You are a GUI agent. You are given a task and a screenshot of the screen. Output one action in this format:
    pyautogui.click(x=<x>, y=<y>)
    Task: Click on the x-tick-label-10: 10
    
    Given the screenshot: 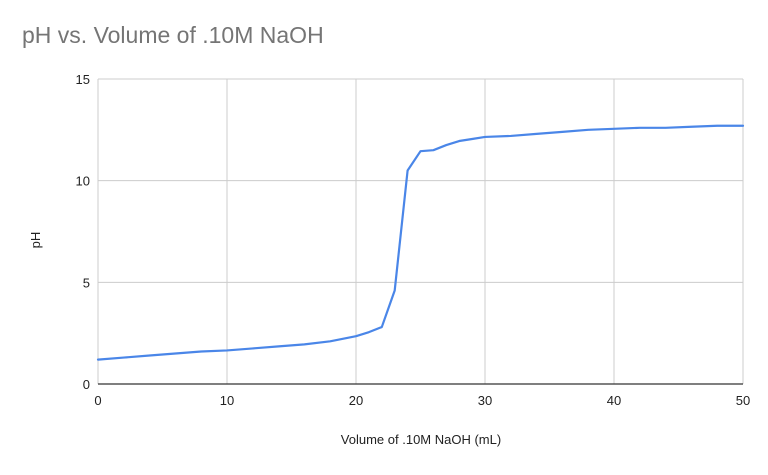 What is the action you would take?
    pyautogui.click(x=227, y=400)
    